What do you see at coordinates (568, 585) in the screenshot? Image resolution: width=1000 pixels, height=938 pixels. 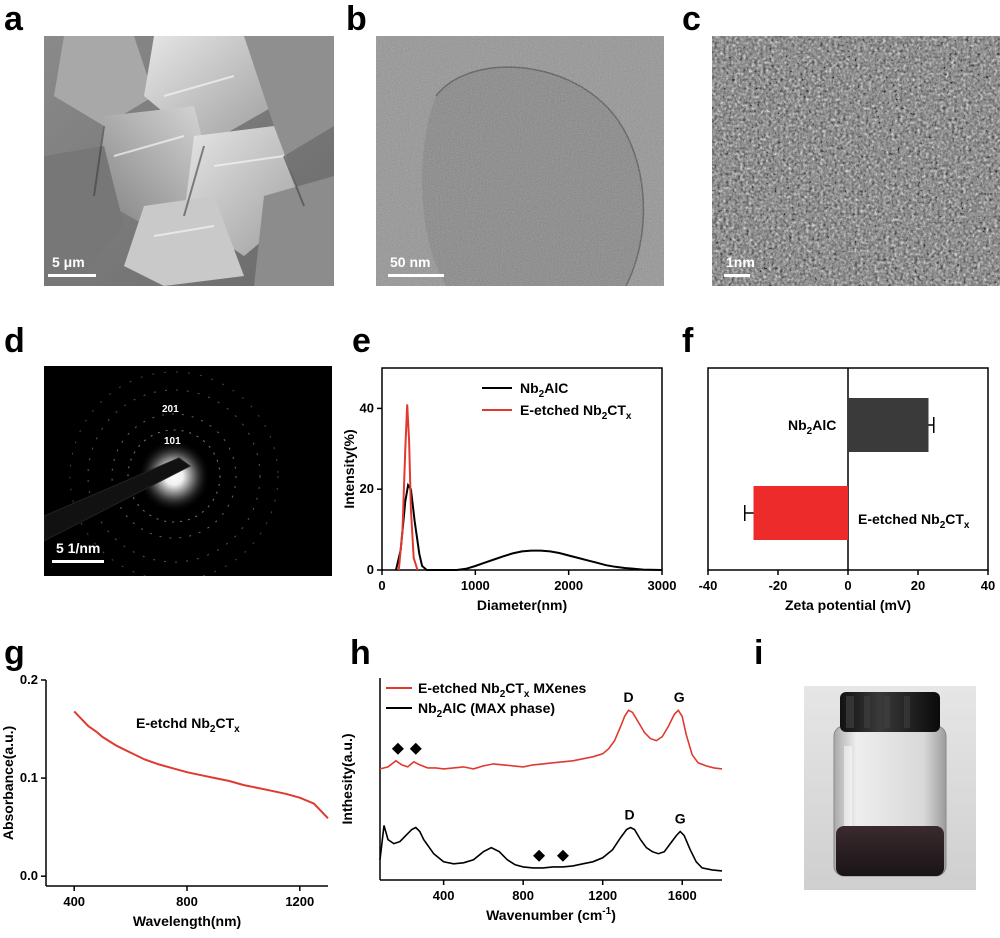 I see `x-tick-label: 2000` at bounding box center [568, 585].